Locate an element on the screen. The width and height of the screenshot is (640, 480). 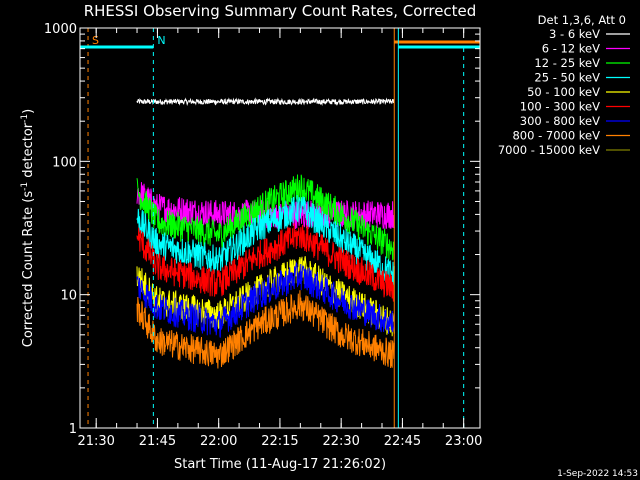
marker-label: N is located at coordinates (161, 40).